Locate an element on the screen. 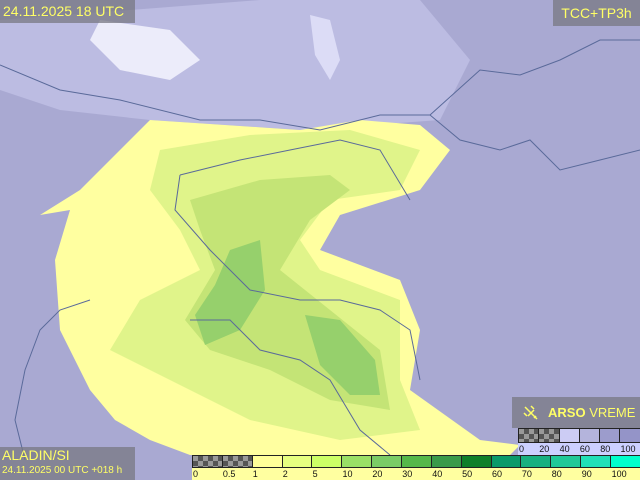 The image size is (640, 480). precipitation-legend-labels: 0 0.5 1 2 5 10 20 30 40 50 60 70 80 90 100 is located at coordinates (416, 474).